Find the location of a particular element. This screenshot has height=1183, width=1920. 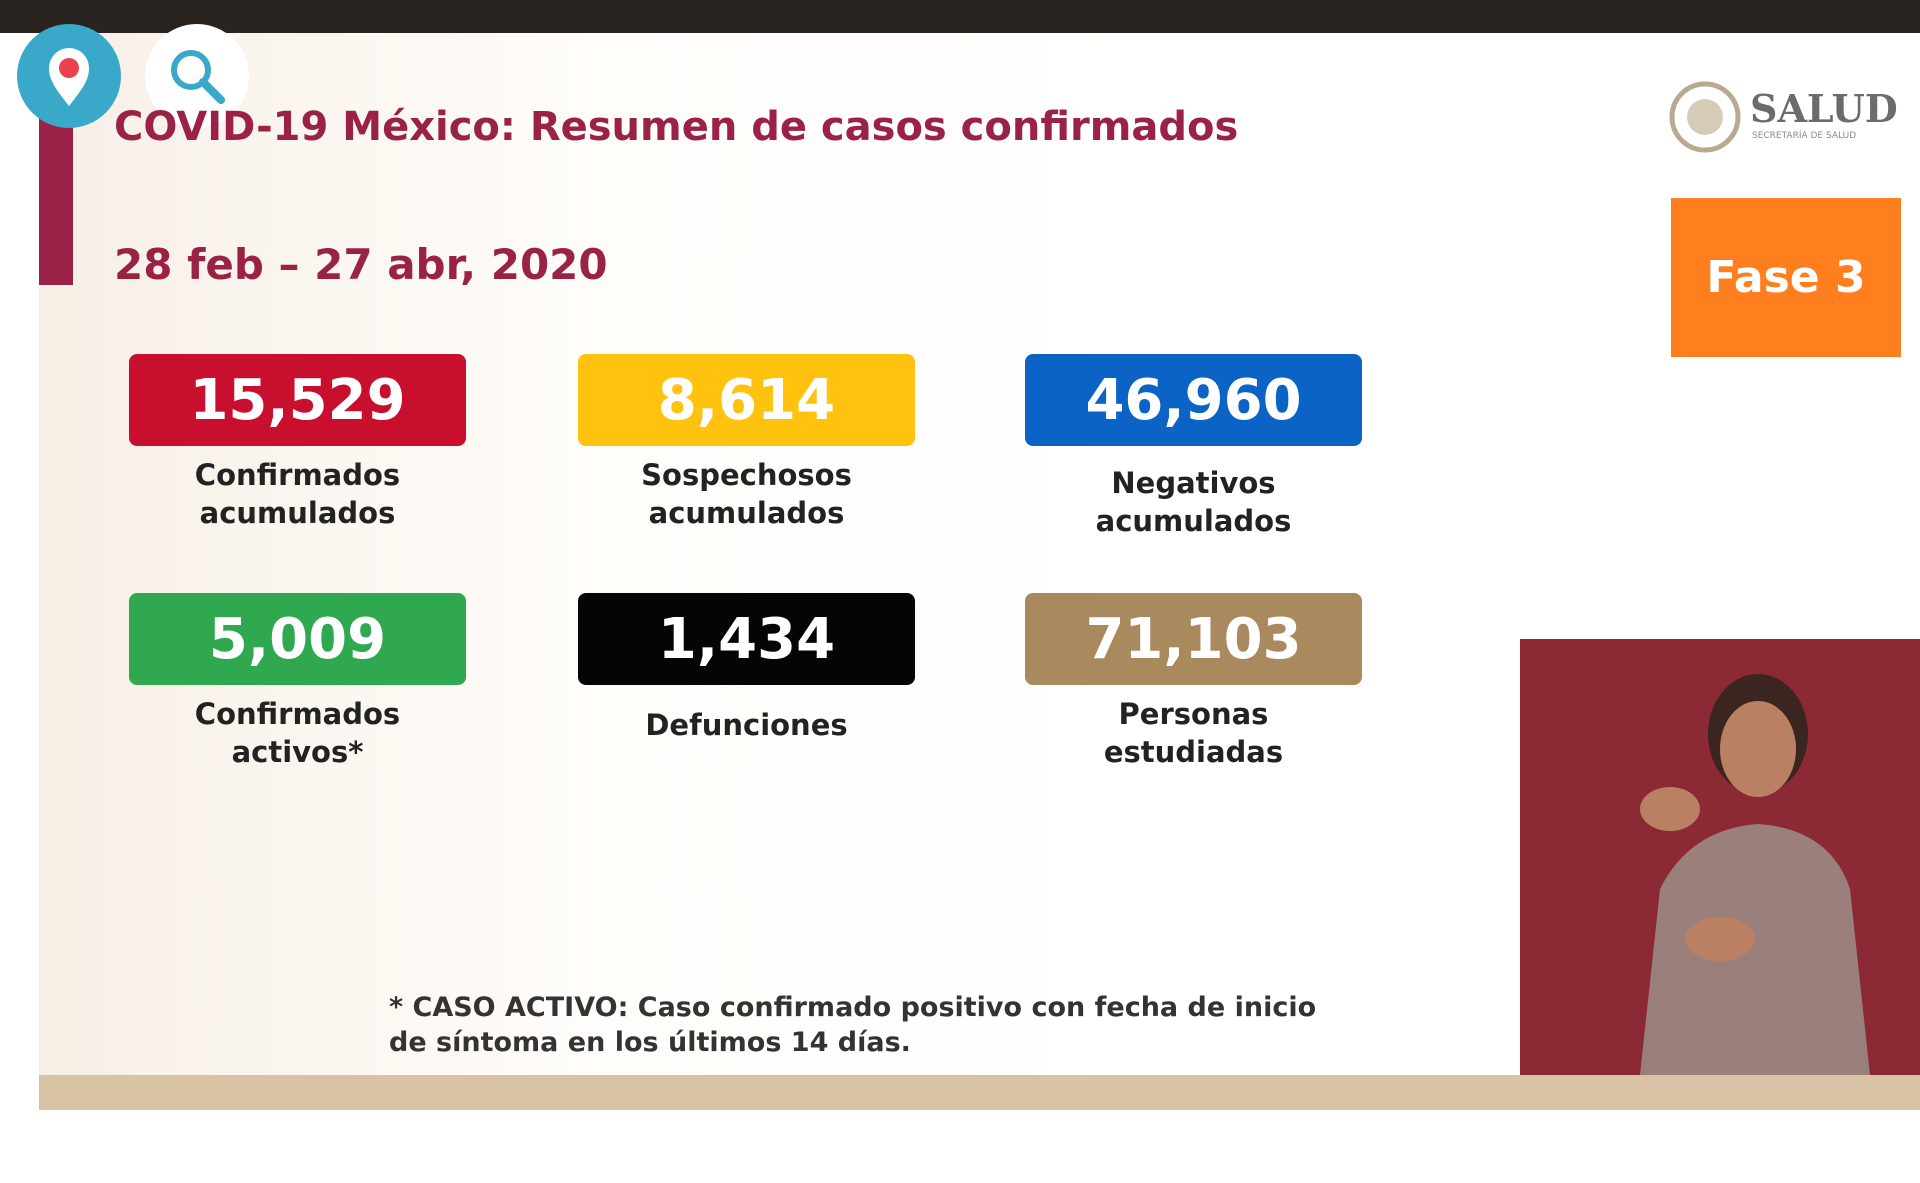

stat-label-line: estudiadas is located at coordinates (1193, 752).